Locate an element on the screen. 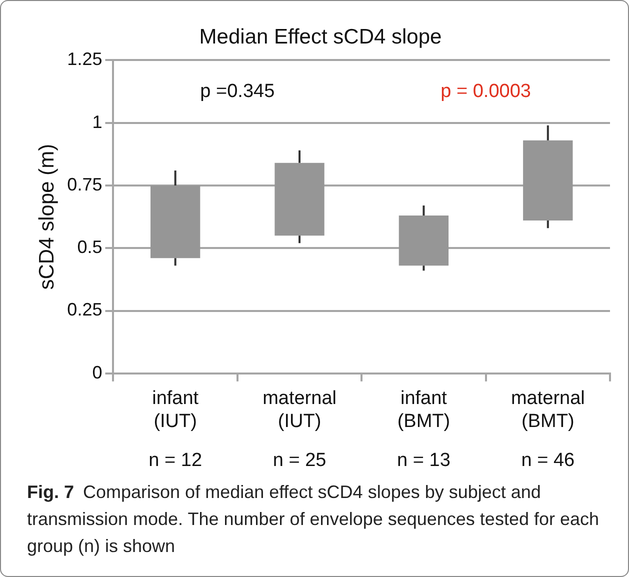 The width and height of the screenshot is (629, 577). text: n = 46 is located at coordinates (548, 461).